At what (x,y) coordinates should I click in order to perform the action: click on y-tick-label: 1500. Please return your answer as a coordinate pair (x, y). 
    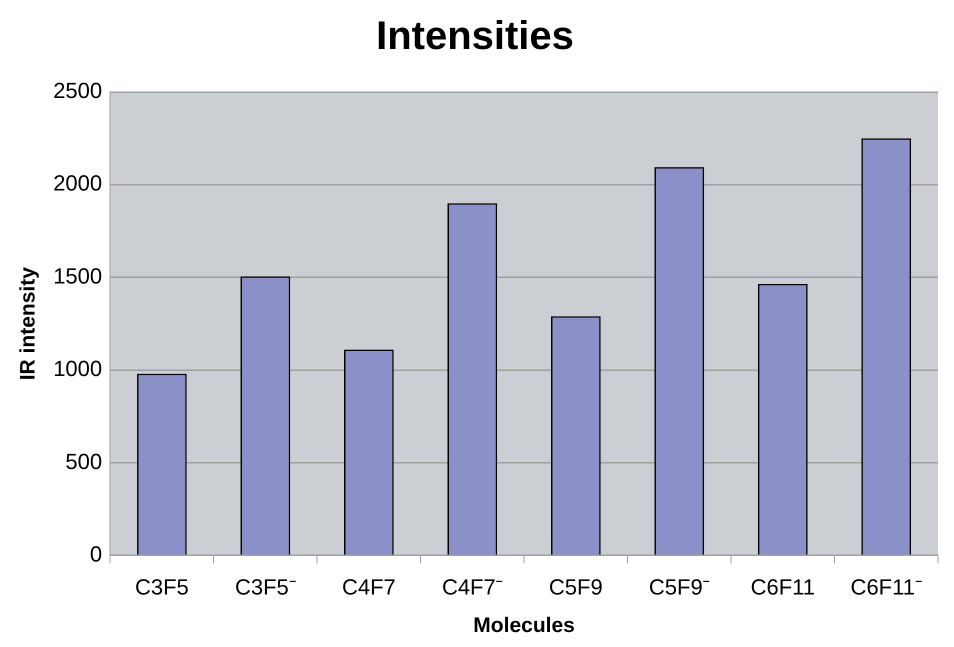
    Looking at the image, I should click on (77, 275).